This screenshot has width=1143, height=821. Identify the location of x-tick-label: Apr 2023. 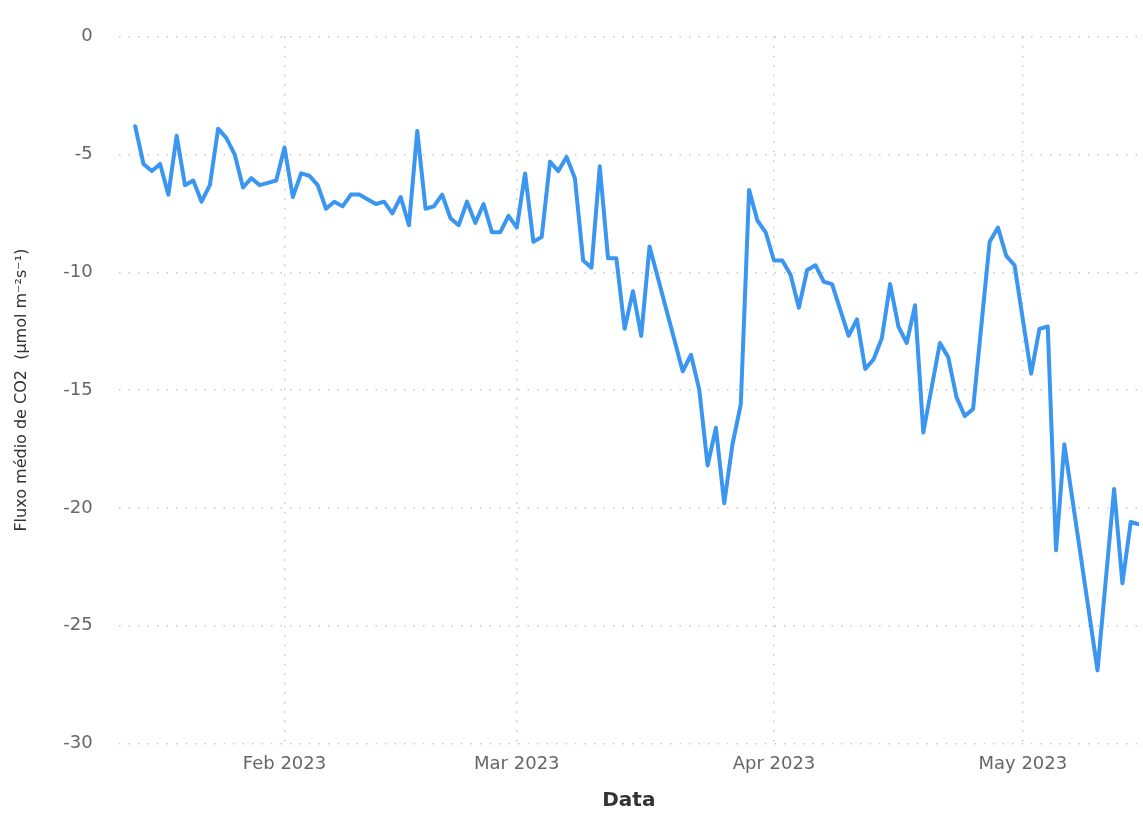
(774, 762).